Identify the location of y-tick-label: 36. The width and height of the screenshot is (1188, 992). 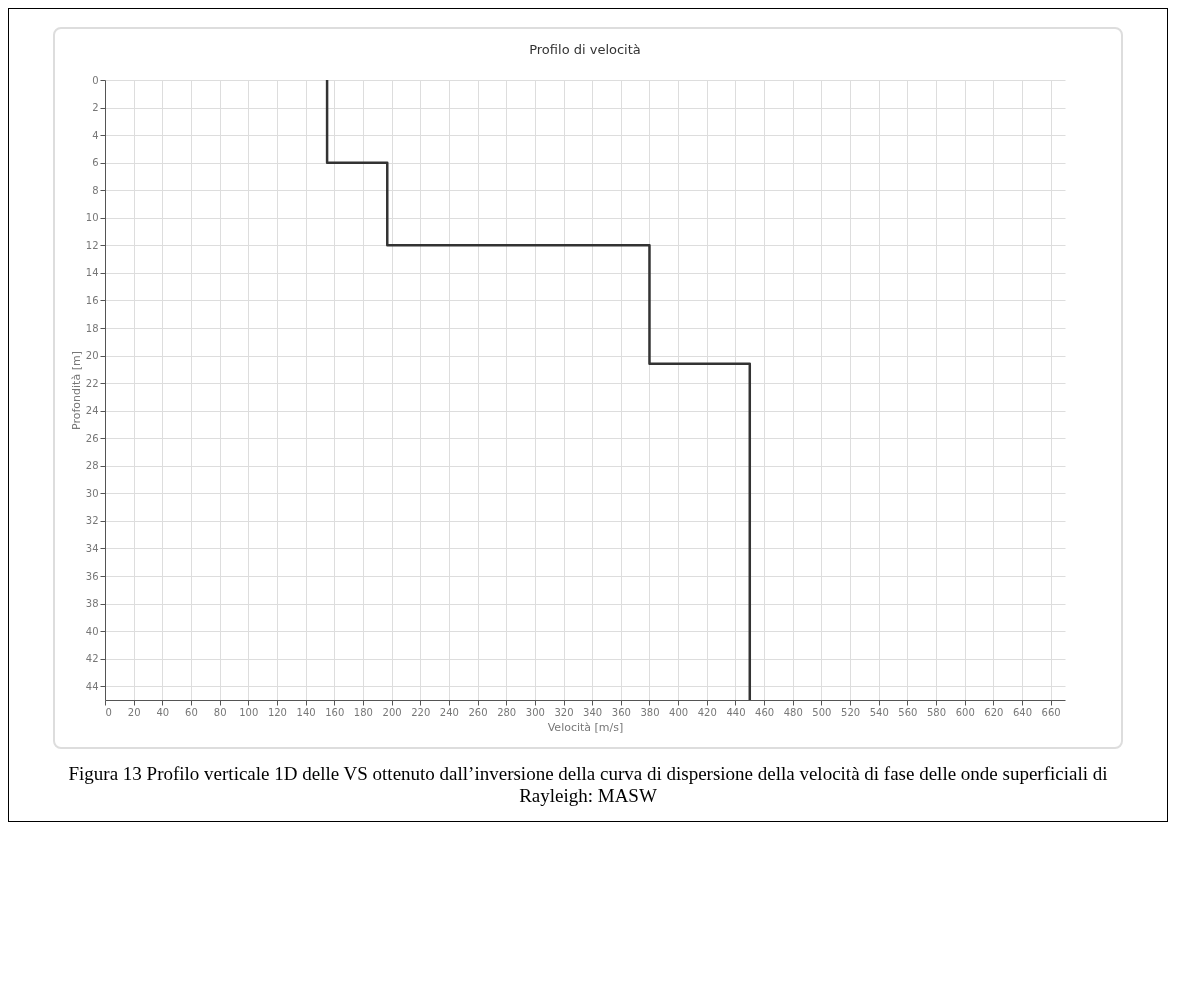
(92, 576).